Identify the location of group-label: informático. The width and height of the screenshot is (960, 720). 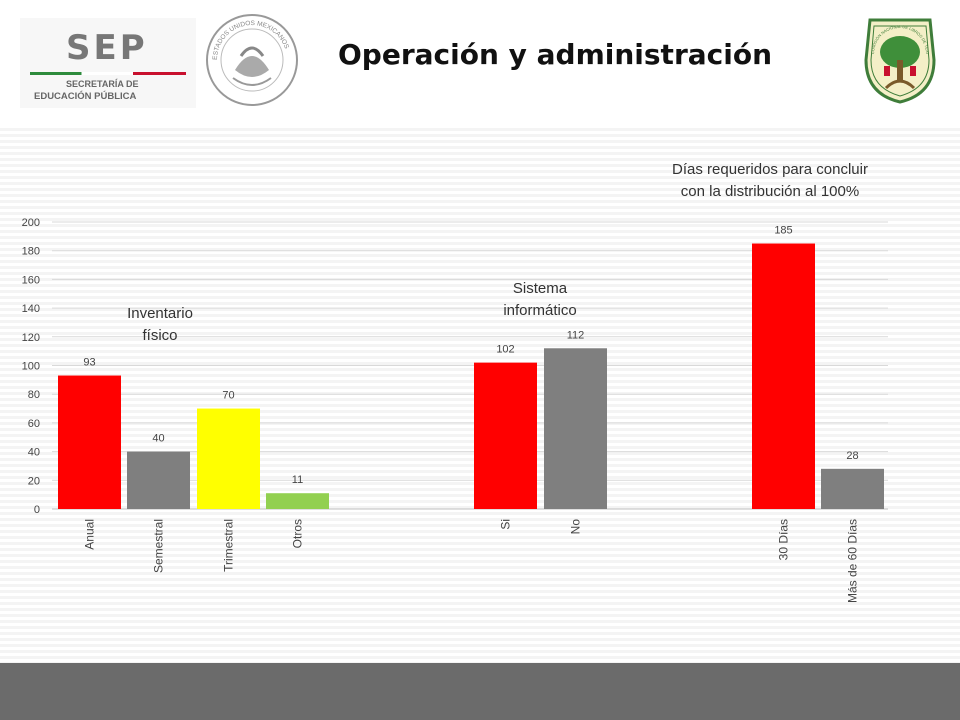
(539, 310).